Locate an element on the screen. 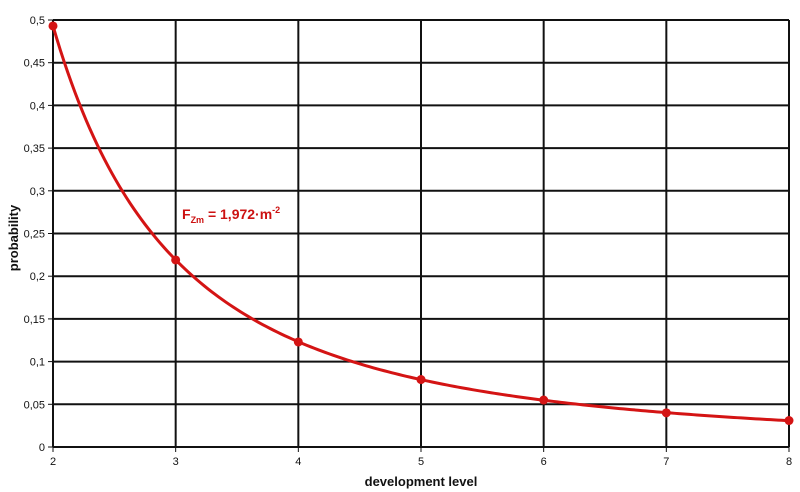 Image resolution: width=800 pixels, height=492 pixels. x-tick-labels: 2 3 4 5 6 7 8 is located at coordinates (421, 462).